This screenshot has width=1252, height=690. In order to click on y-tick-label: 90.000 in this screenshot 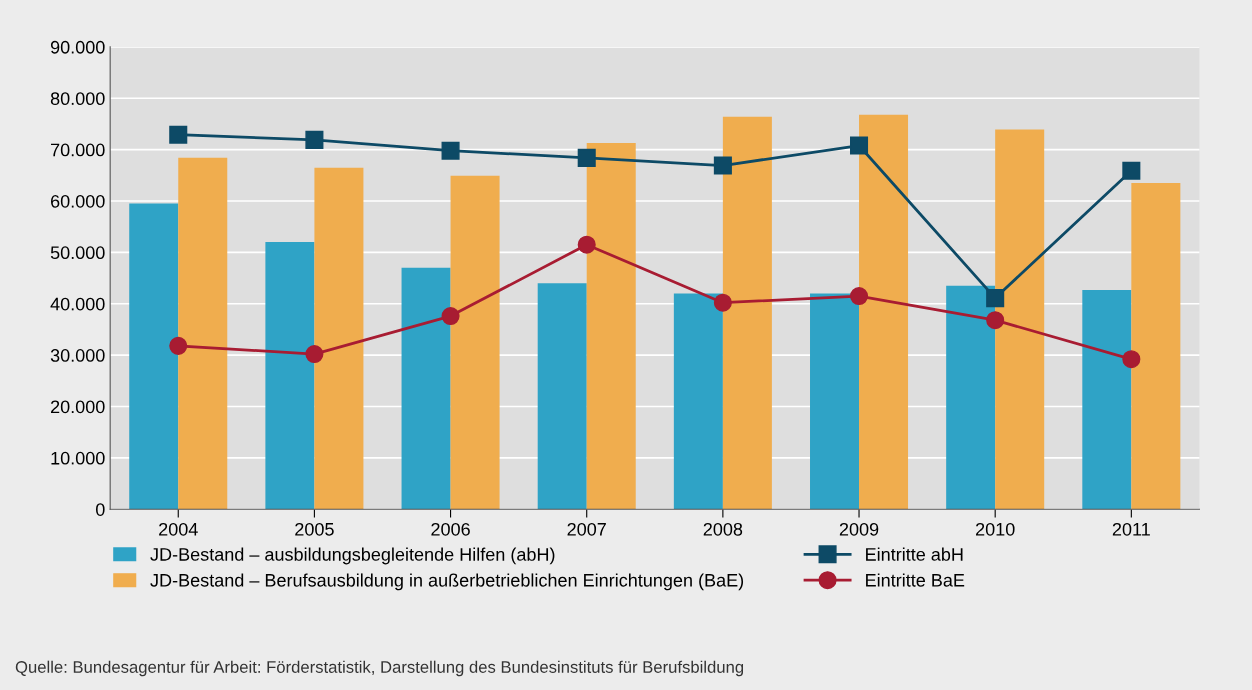, I will do `click(77, 47)`.